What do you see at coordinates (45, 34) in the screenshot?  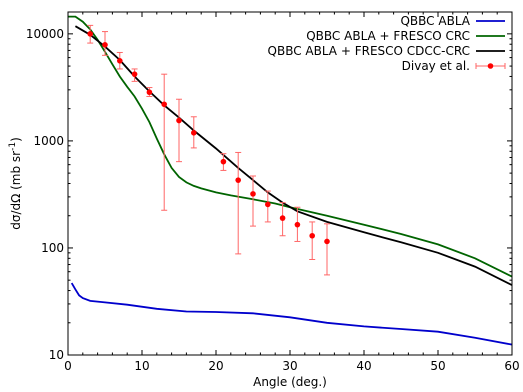 I see `y-tick-label: 10000` at bounding box center [45, 34].